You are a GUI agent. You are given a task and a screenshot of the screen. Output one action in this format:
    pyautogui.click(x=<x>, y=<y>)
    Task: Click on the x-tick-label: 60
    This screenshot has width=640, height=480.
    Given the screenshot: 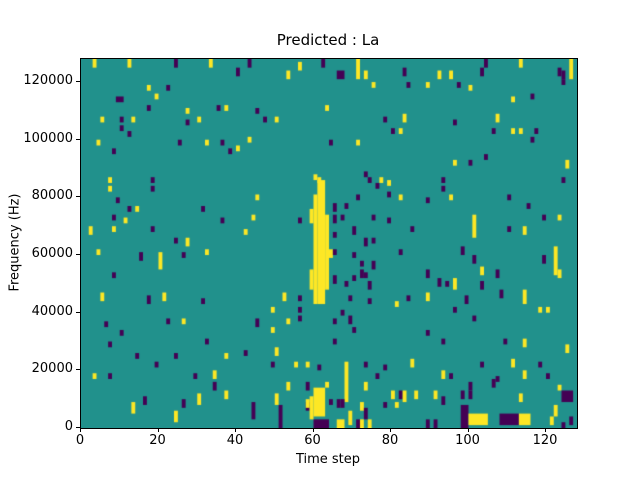 What is the action you would take?
    pyautogui.click(x=312, y=440)
    